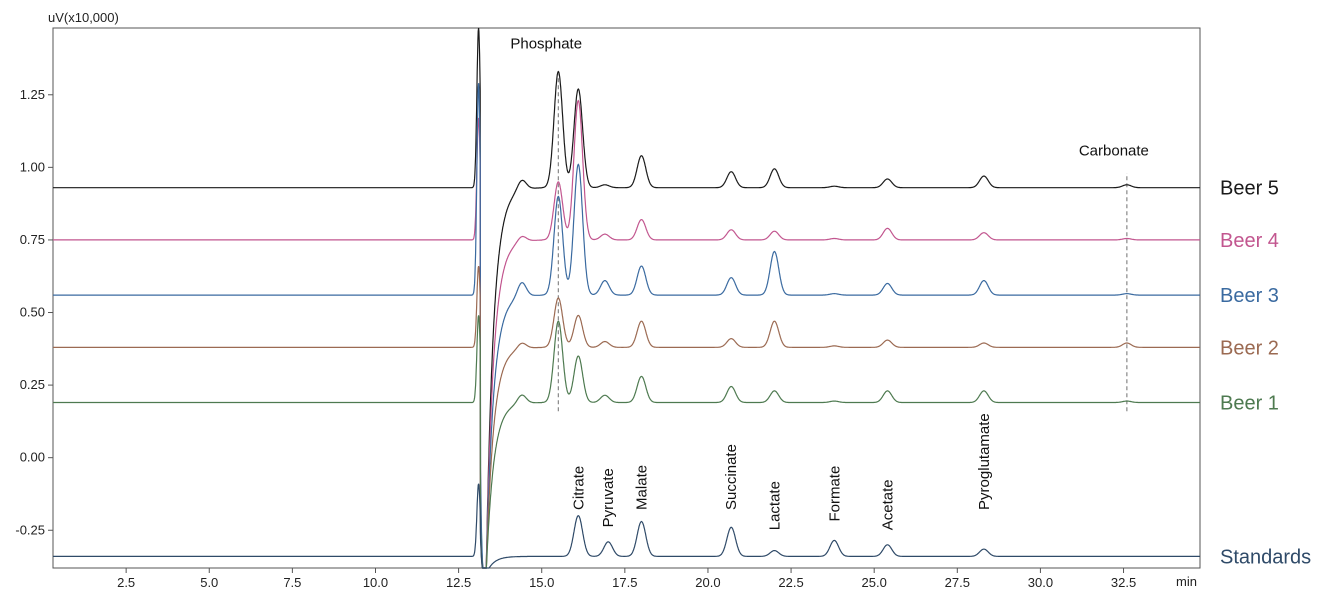  Describe the element at coordinates (790, 582) in the screenshot. I see `x-tick-label: 22.5` at that location.